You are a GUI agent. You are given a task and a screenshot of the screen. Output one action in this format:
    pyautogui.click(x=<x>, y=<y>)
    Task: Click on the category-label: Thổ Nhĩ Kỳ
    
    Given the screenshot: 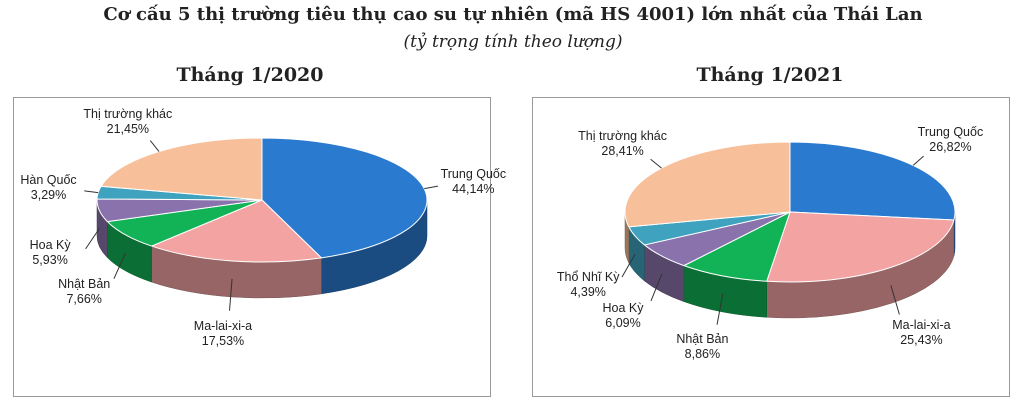 What is the action you would take?
    pyautogui.click(x=588, y=277)
    